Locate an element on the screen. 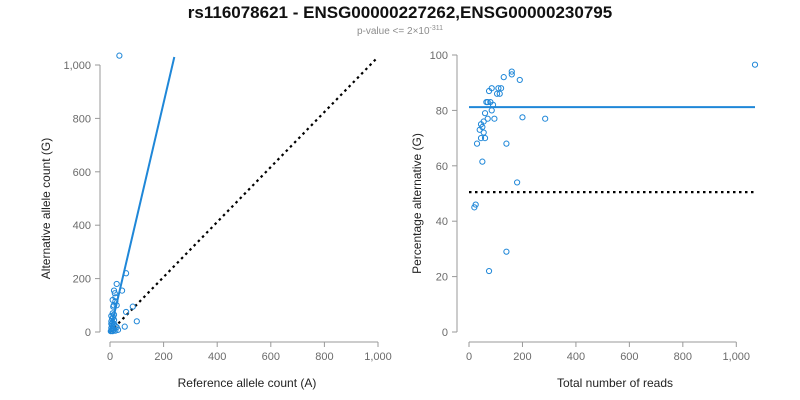  y-tick-label: 200 is located at coordinates (82, 280).